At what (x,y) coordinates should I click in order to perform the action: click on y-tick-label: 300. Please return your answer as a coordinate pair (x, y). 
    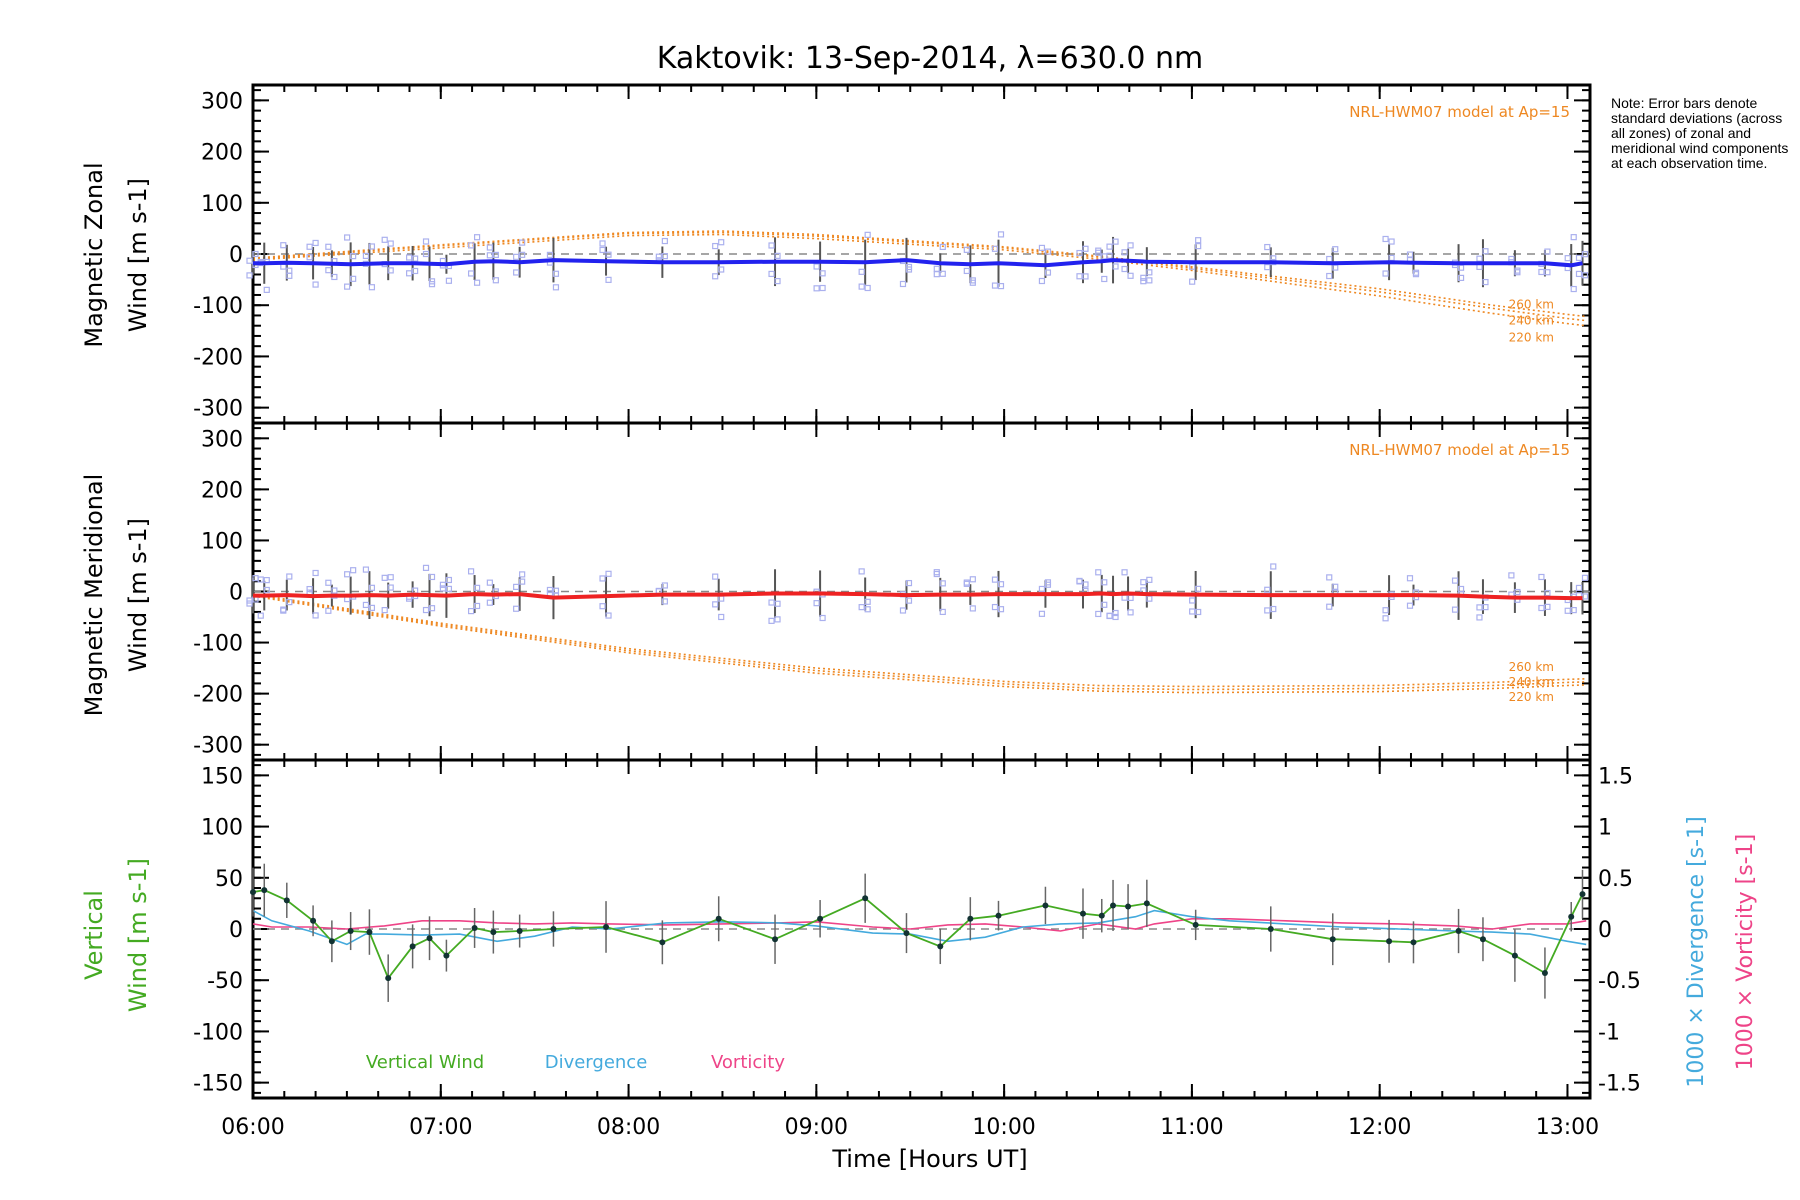
    Looking at the image, I should click on (222, 101).